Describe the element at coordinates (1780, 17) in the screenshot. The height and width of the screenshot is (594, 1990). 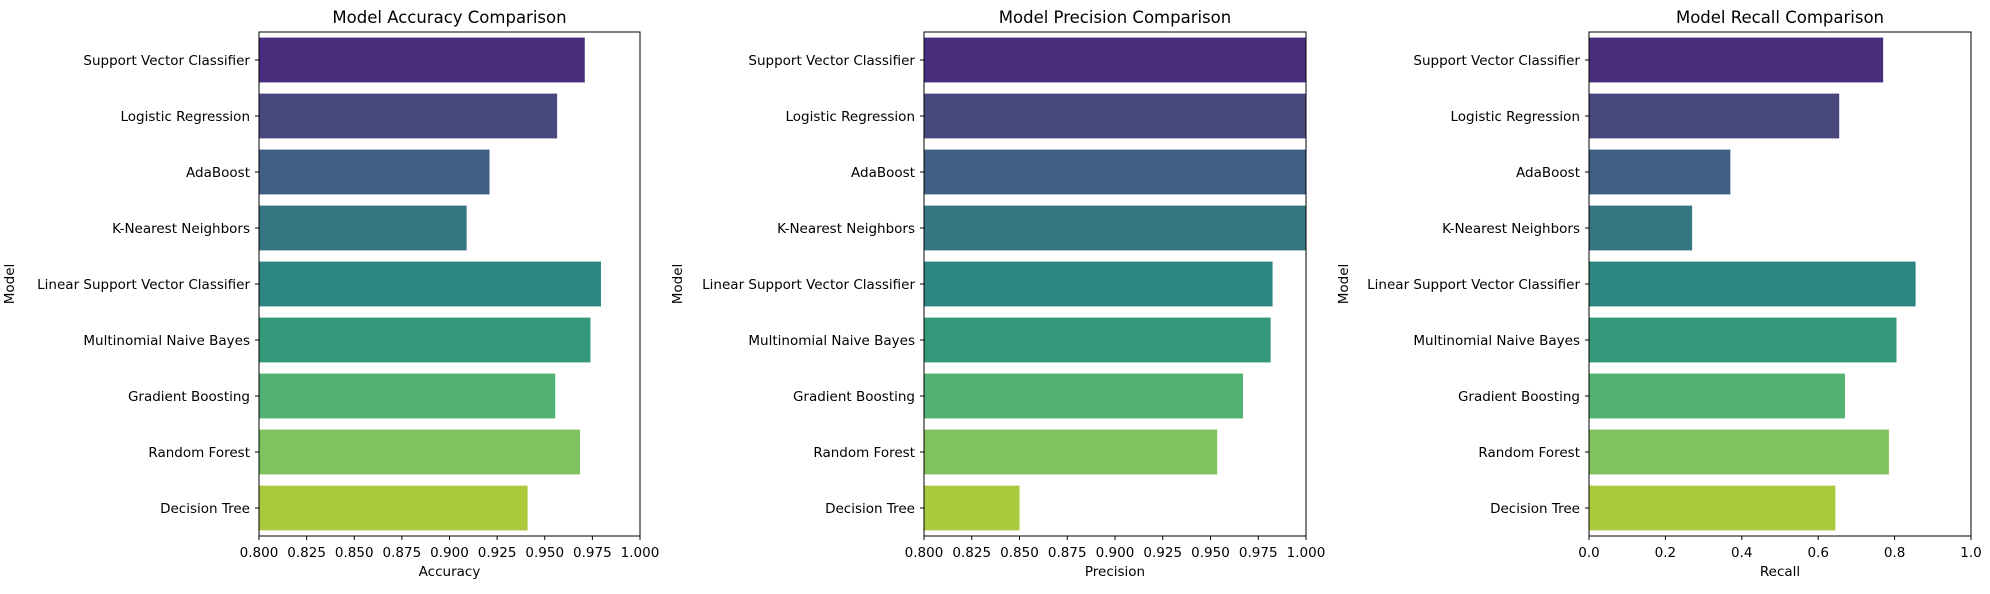
I see `chart-title: Model Recall Comparison` at that location.